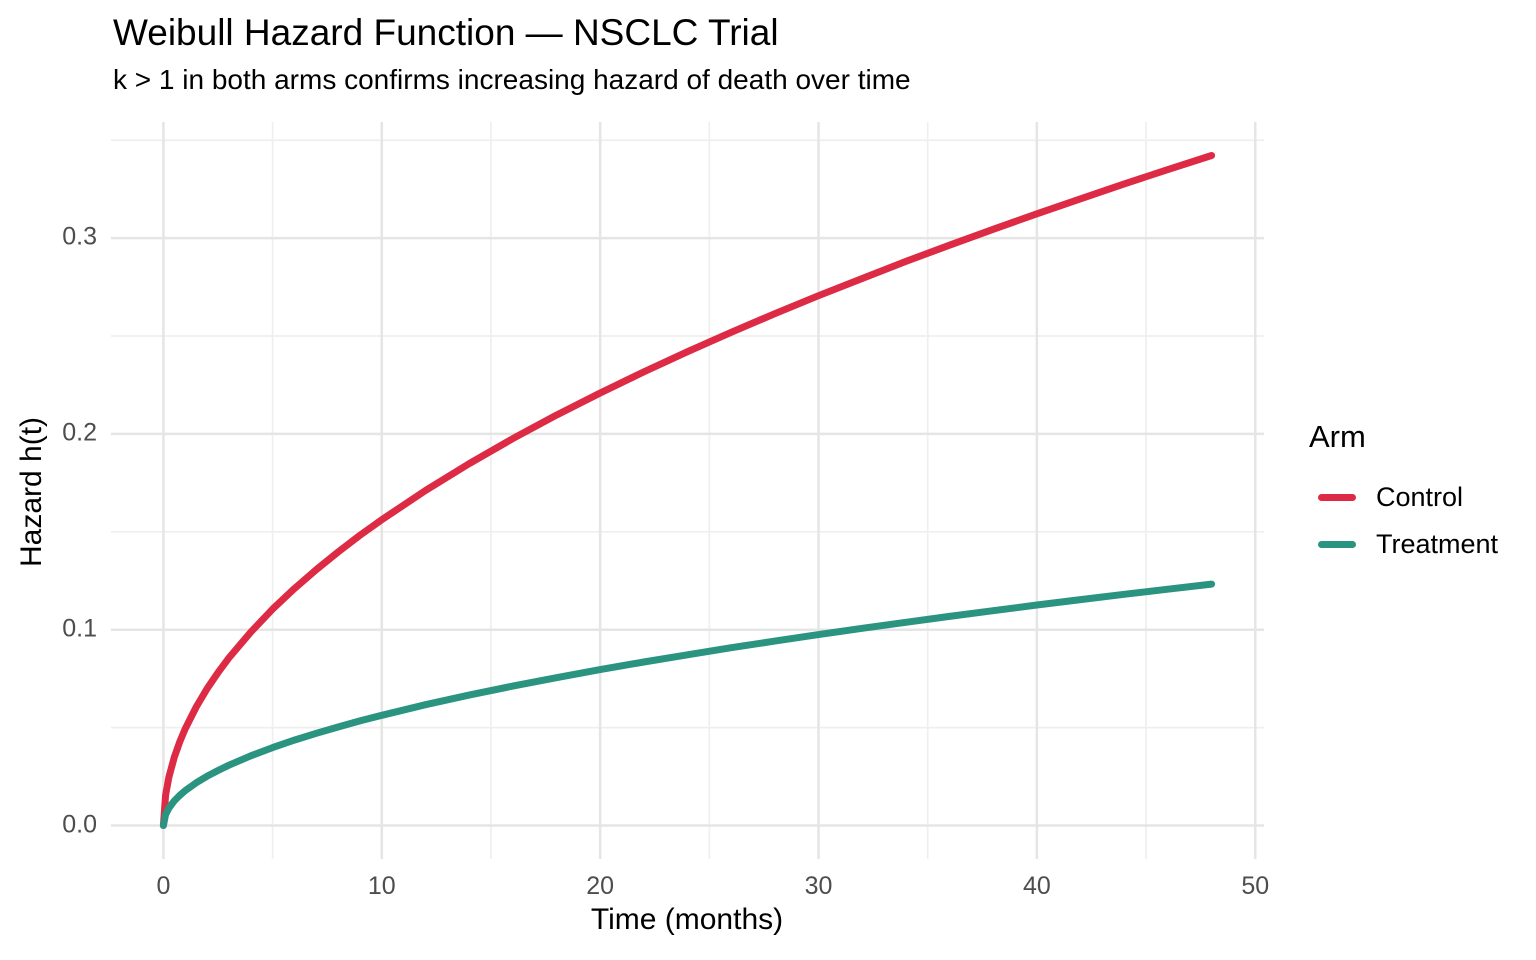  Describe the element at coordinates (1437, 543) in the screenshot. I see `legend-label-treatment: Treatment` at that location.